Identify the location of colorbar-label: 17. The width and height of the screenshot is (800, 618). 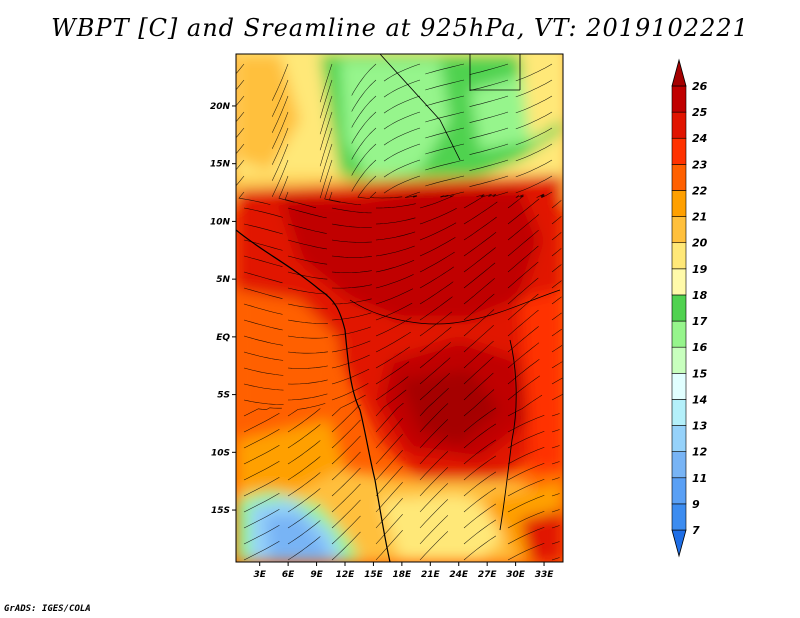
(700, 321).